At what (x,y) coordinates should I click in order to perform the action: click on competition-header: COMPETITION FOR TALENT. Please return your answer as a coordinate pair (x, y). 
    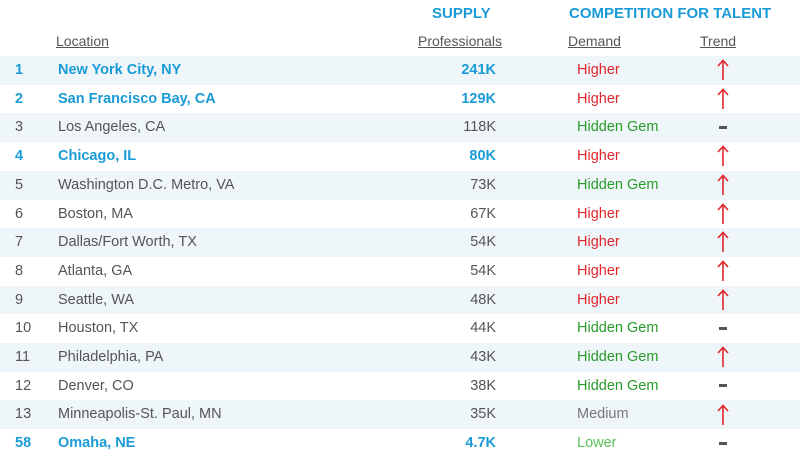
    Looking at the image, I should click on (670, 13).